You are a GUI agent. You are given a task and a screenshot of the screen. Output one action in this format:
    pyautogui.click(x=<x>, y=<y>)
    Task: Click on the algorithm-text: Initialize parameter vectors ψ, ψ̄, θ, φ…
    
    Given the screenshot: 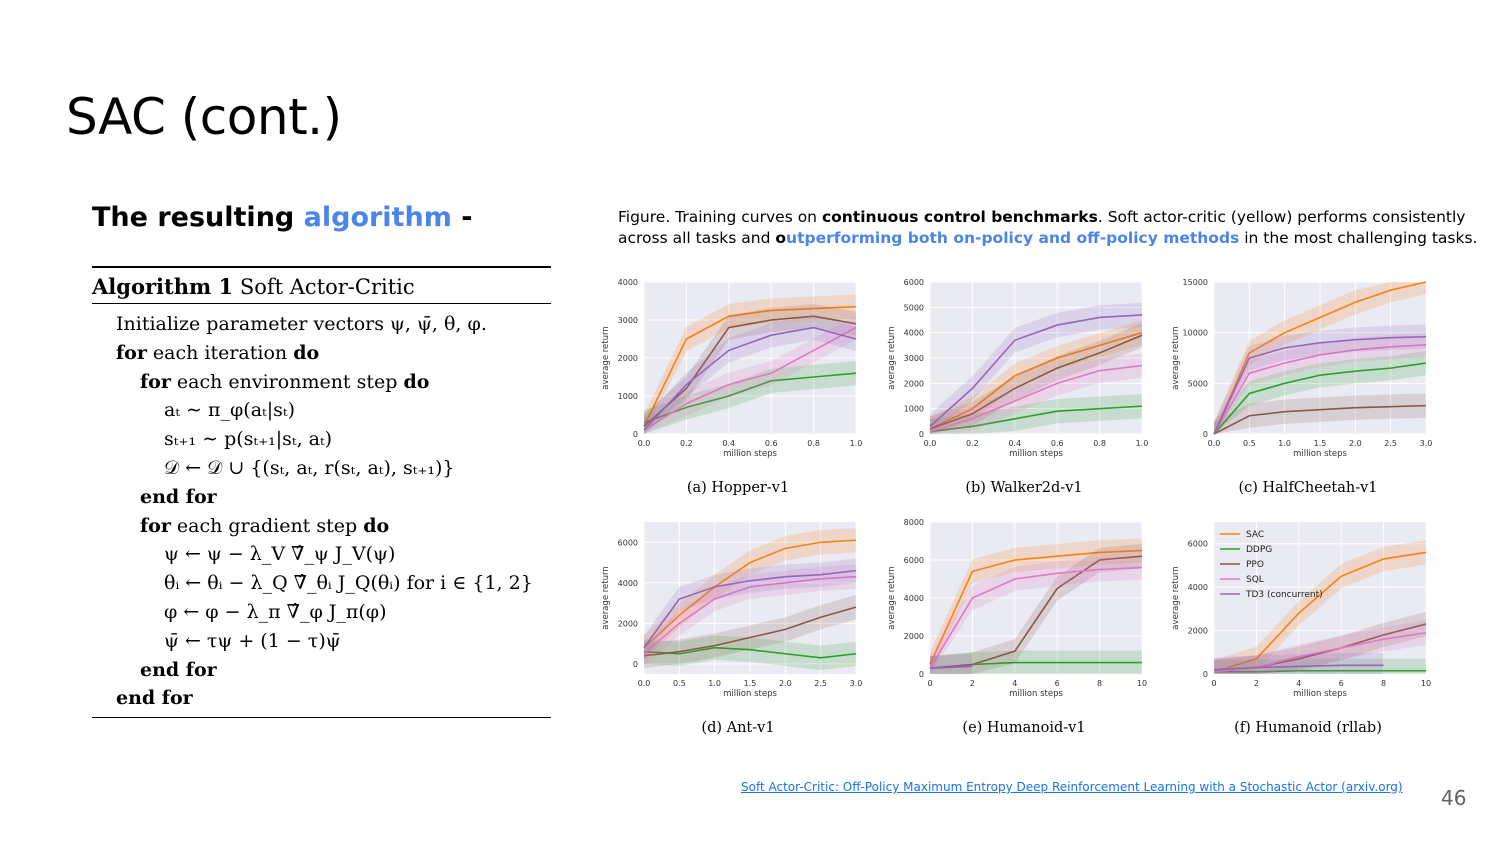 What is the action you would take?
    pyautogui.click(x=301, y=324)
    